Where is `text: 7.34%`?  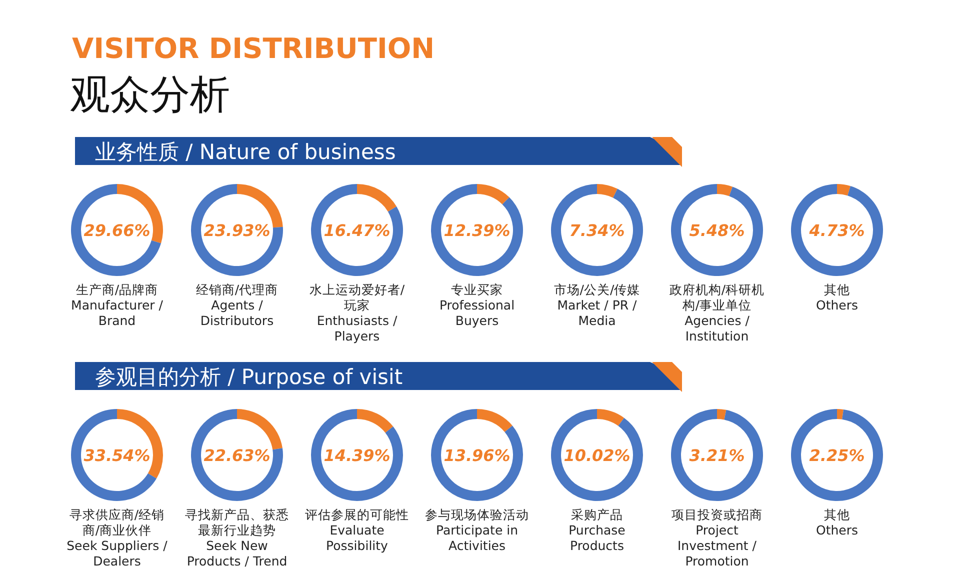 text: 7.34% is located at coordinates (597, 230).